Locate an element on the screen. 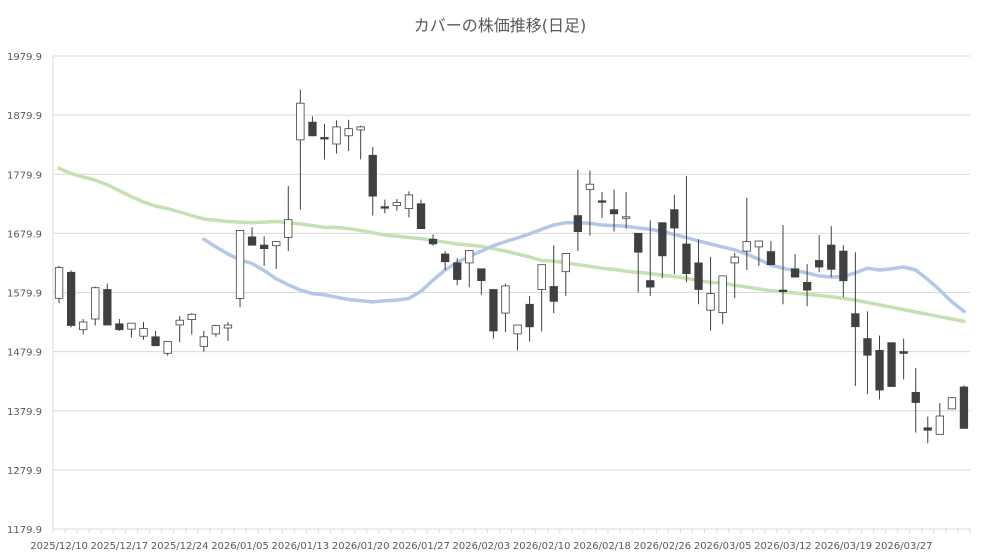 This screenshot has width=1000, height=560. y-tick-label: 1979.9 is located at coordinates (24, 57).